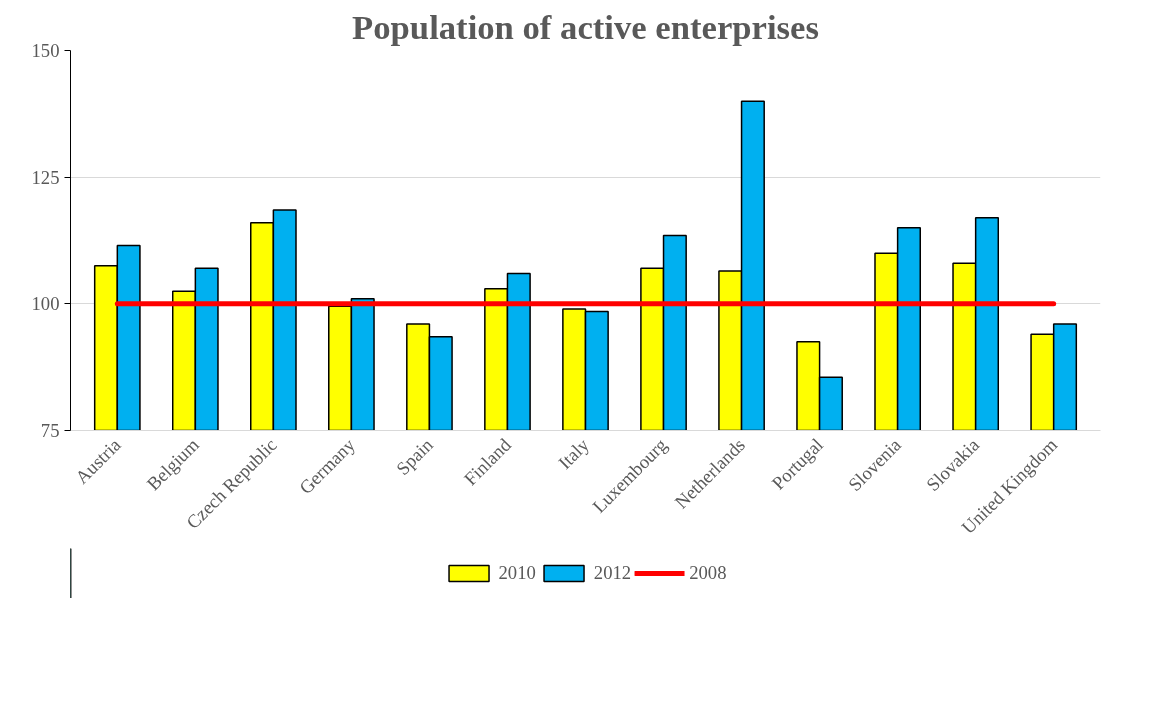  Describe the element at coordinates (45, 304) in the screenshot. I see `y-tick-label: 100` at that location.